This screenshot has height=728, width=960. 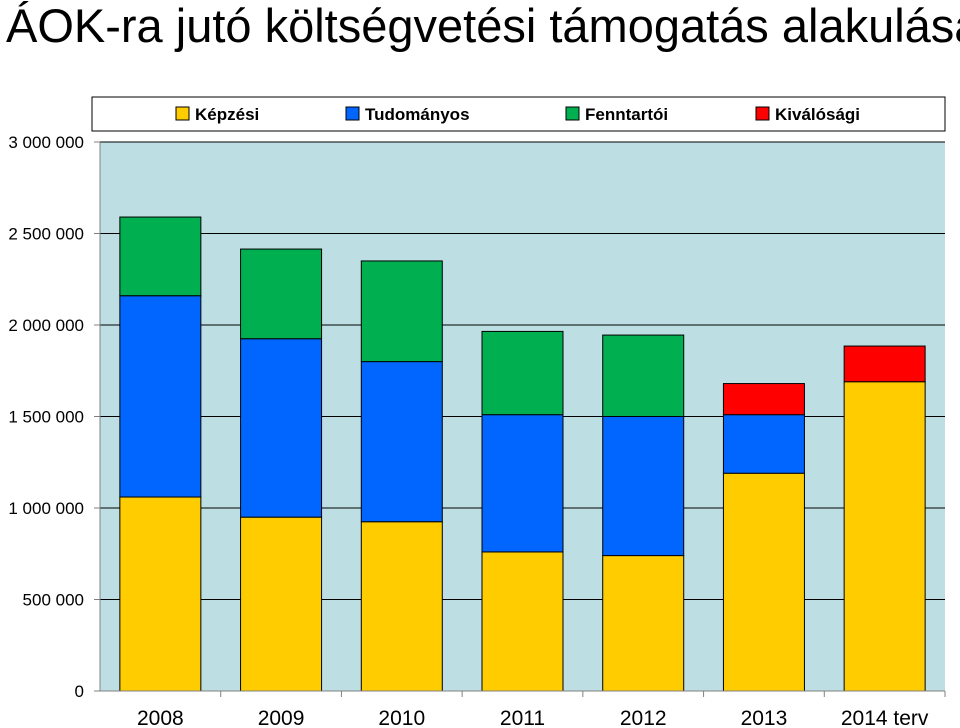 I want to click on y-tick-label: 0, so click(x=79, y=691).